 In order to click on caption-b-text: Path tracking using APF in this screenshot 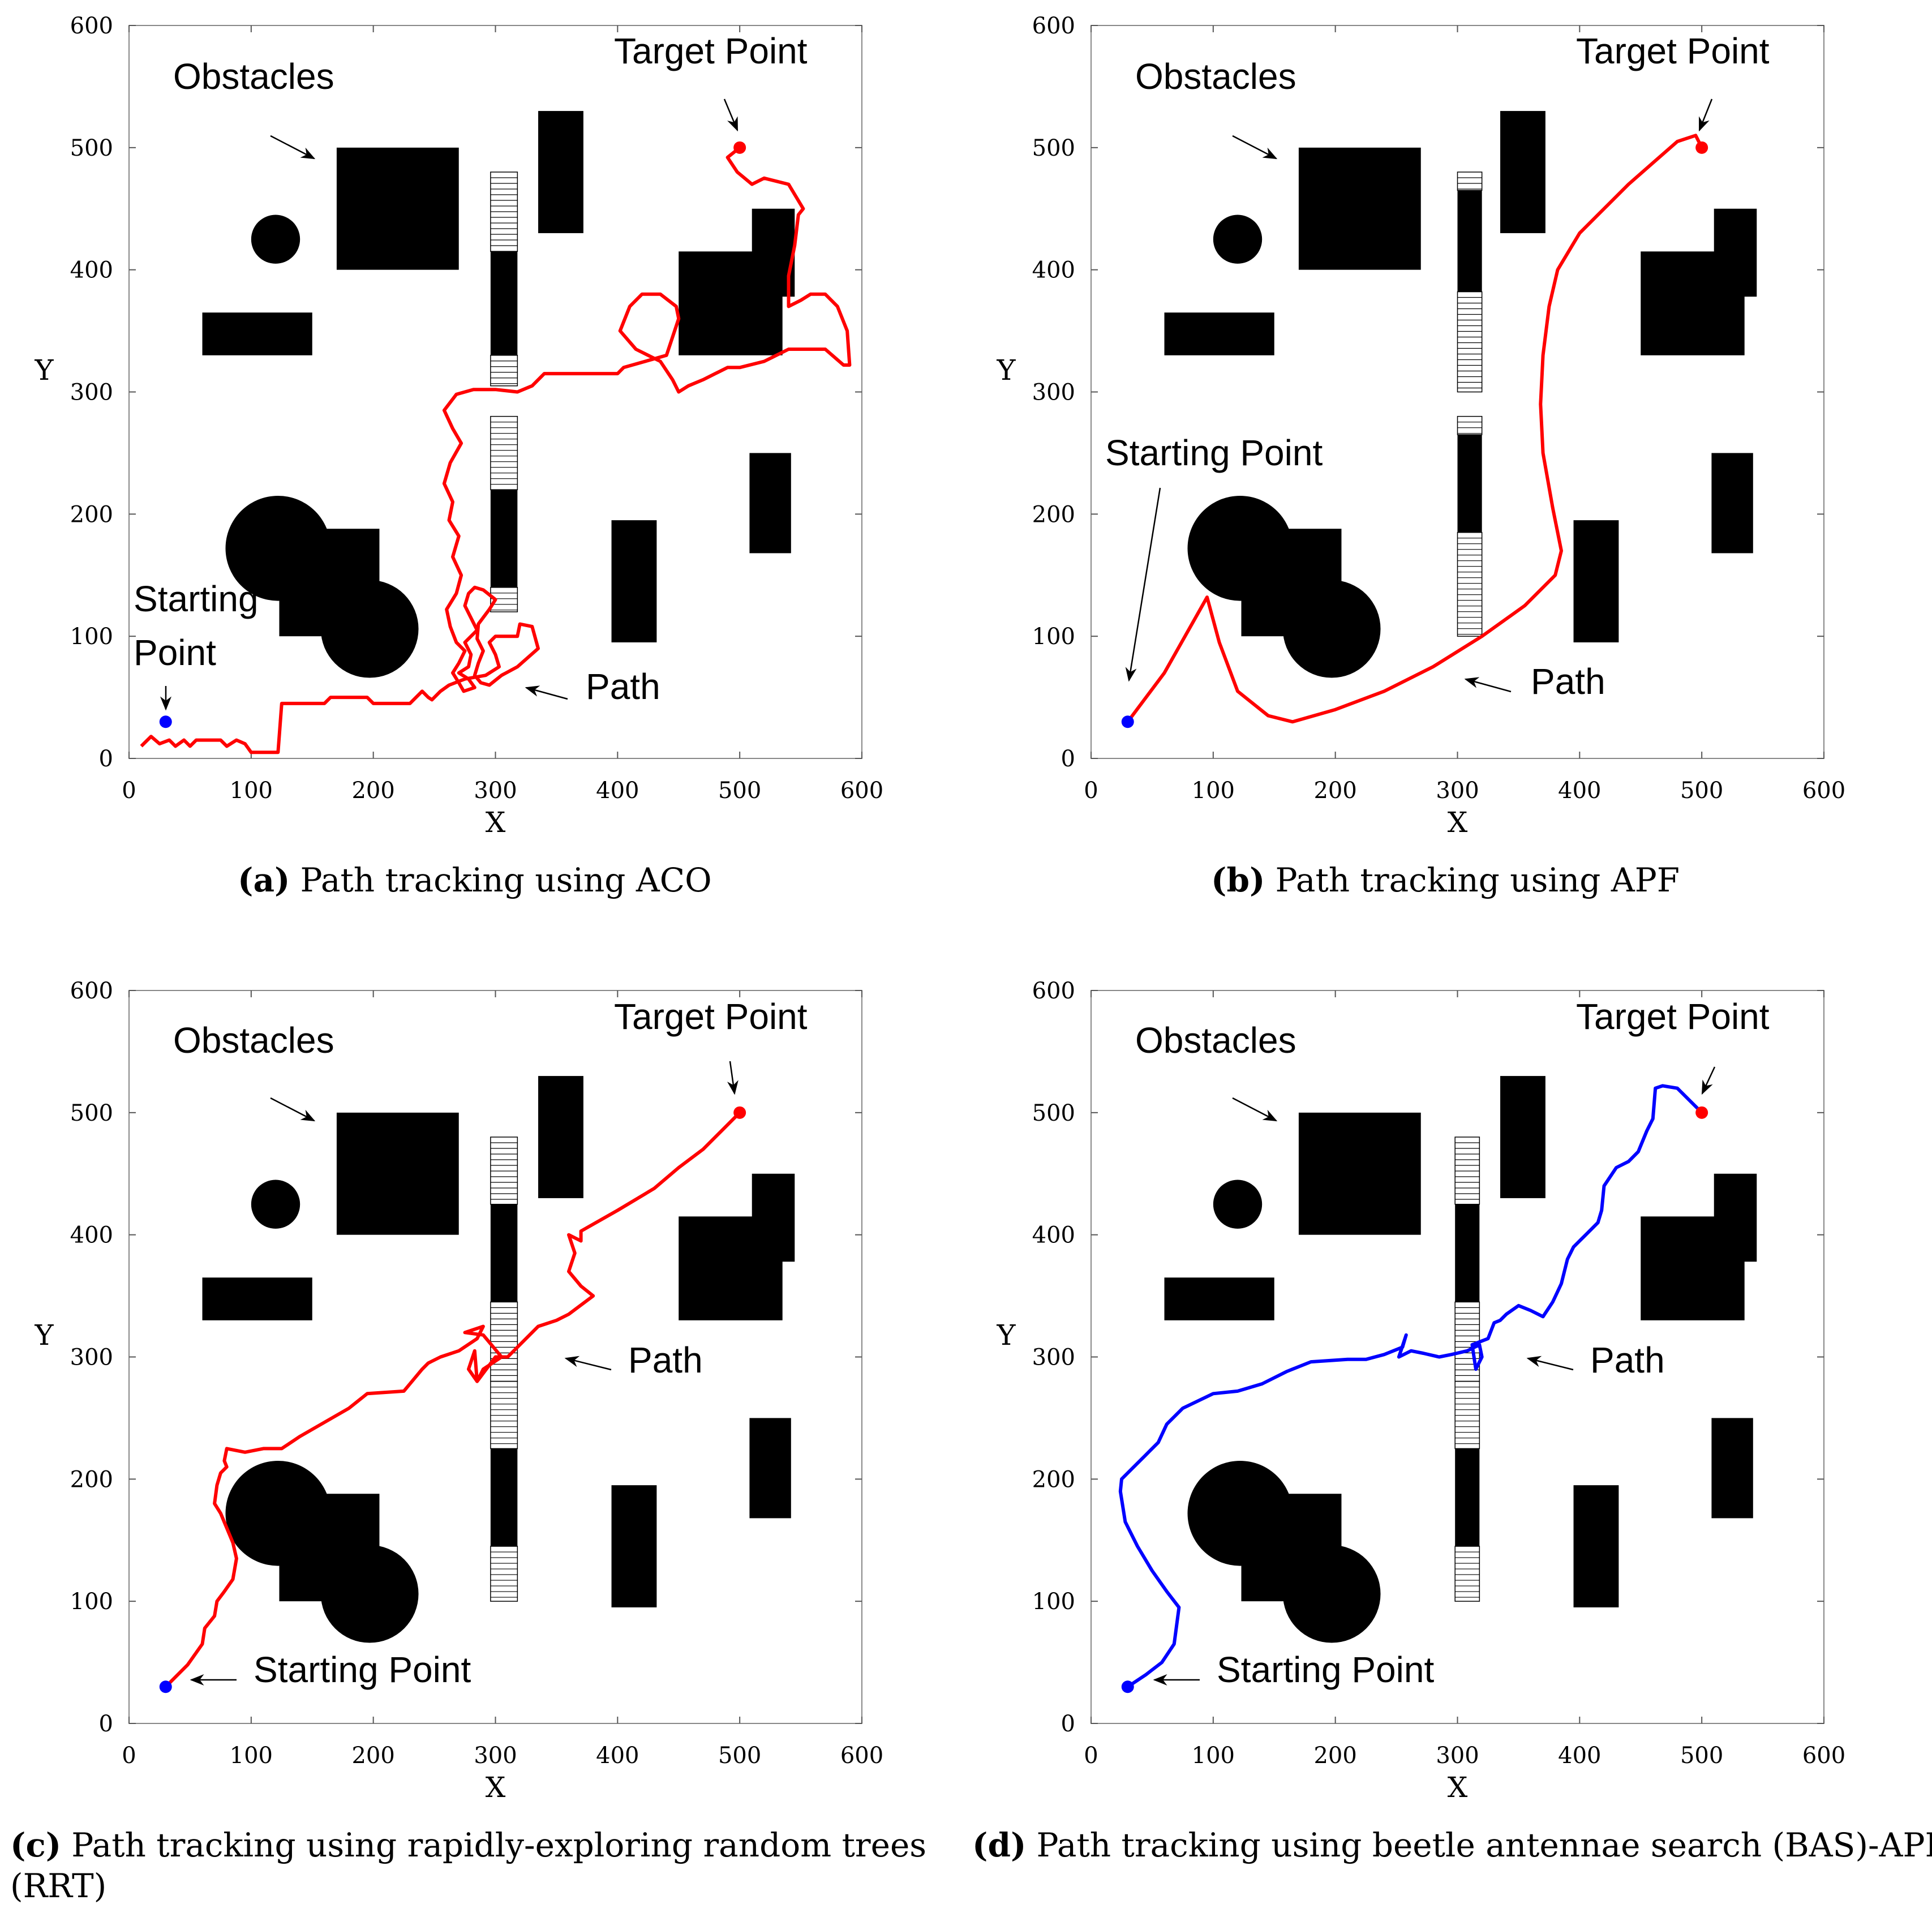, I will do `click(1477, 880)`.